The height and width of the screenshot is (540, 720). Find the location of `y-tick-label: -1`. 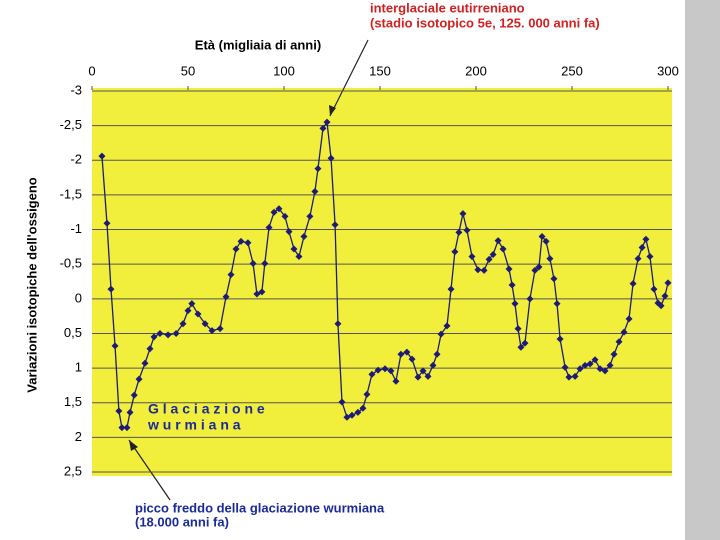

y-tick-label: -1 is located at coordinates (76, 228).